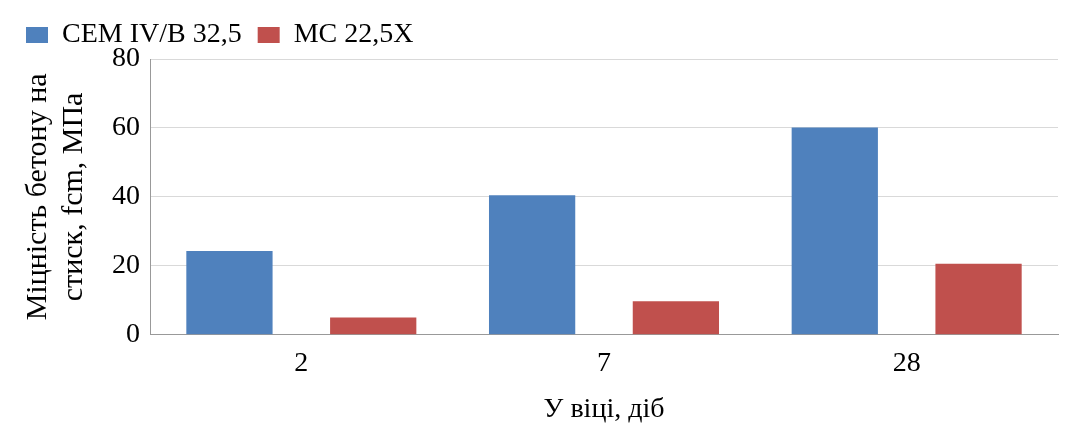  I want to click on y-tick-label: 0, so click(133, 333).